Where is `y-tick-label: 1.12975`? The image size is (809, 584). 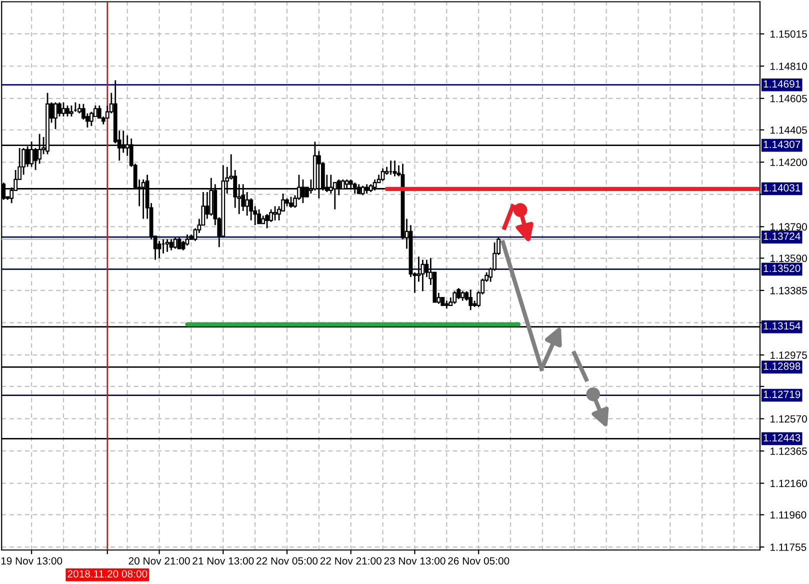 y-tick-label: 1.12975 is located at coordinates (788, 355).